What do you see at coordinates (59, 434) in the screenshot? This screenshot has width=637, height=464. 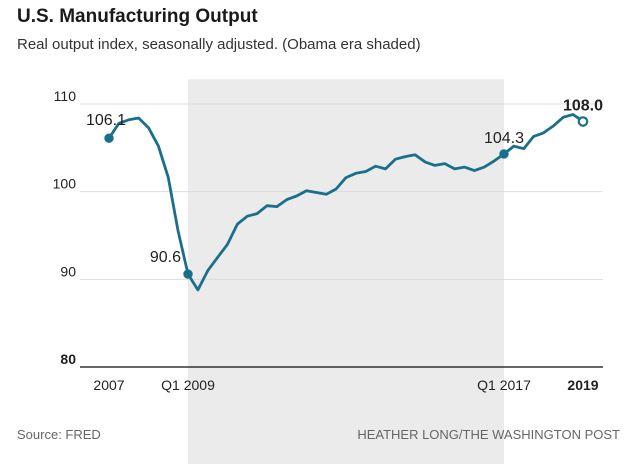 I see `source-note: Source: FRED` at bounding box center [59, 434].